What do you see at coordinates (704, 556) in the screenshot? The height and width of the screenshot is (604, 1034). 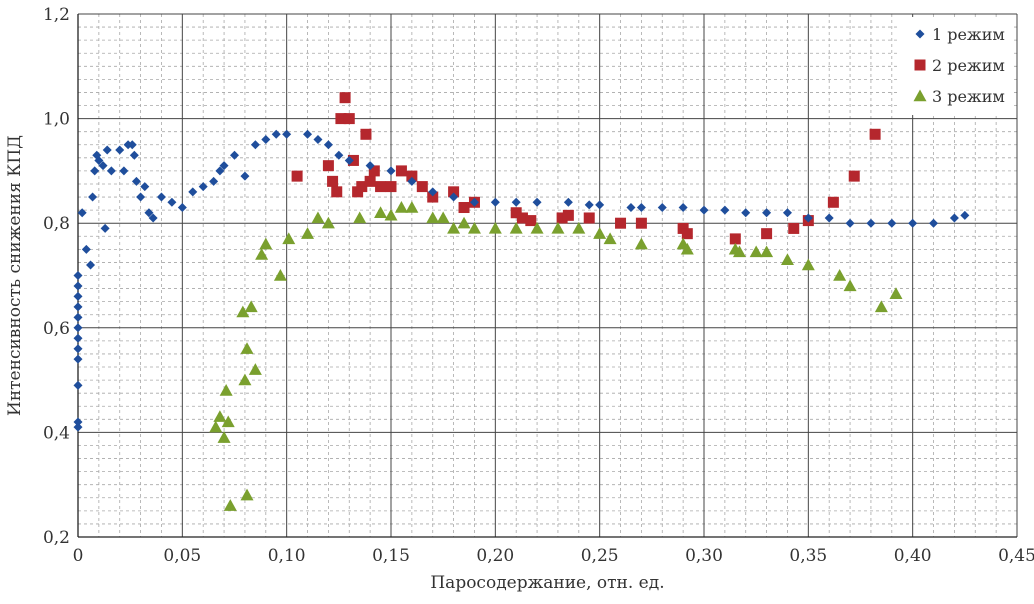 I see `x-tick-label: 0,30` at bounding box center [704, 556].